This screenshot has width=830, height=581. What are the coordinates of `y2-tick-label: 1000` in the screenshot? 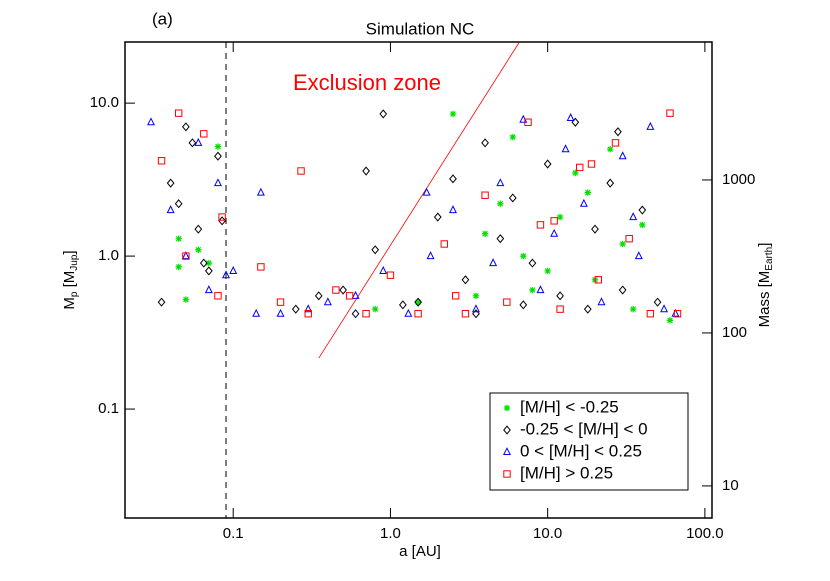 It's located at (738, 179).